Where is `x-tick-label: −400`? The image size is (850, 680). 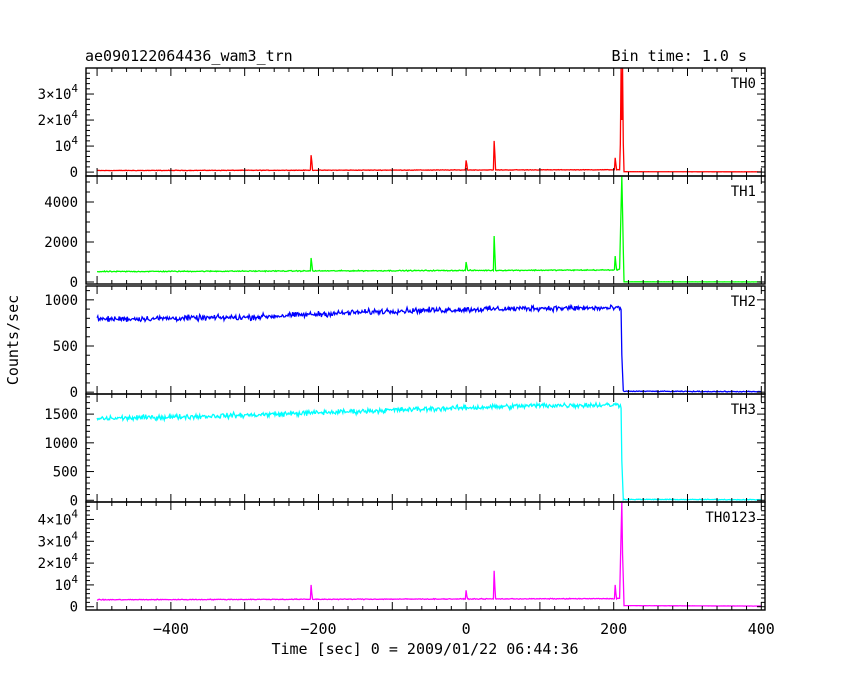 x-tick-label: −400 is located at coordinates (171, 629).